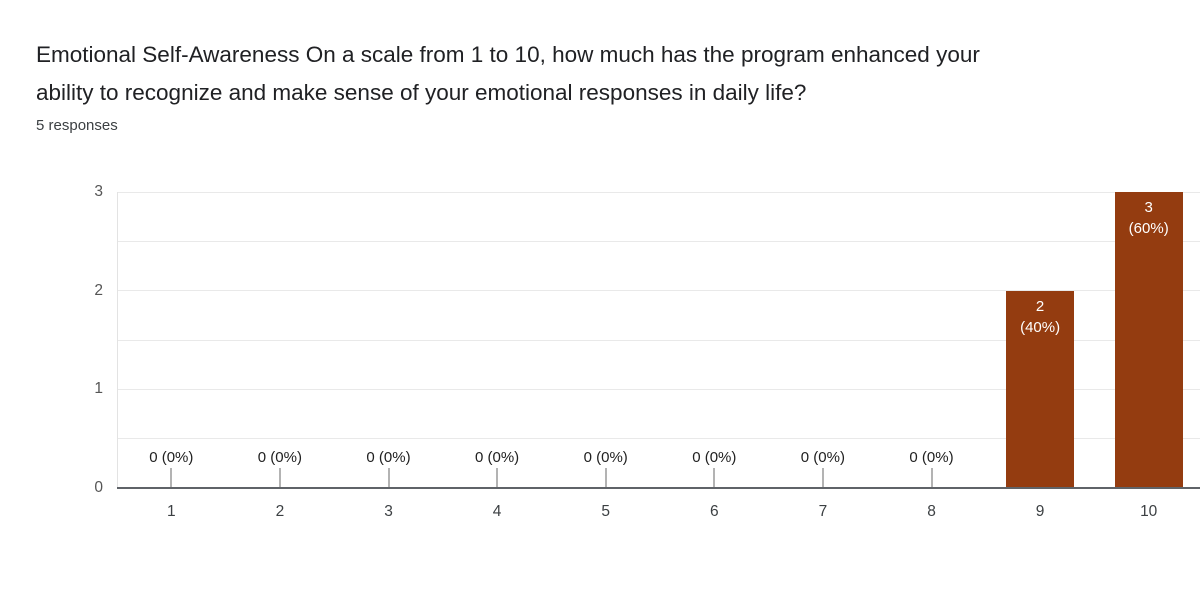 Image resolution: width=1200 pixels, height=607 pixels. I want to click on y-axis-label: 0, so click(98, 487).